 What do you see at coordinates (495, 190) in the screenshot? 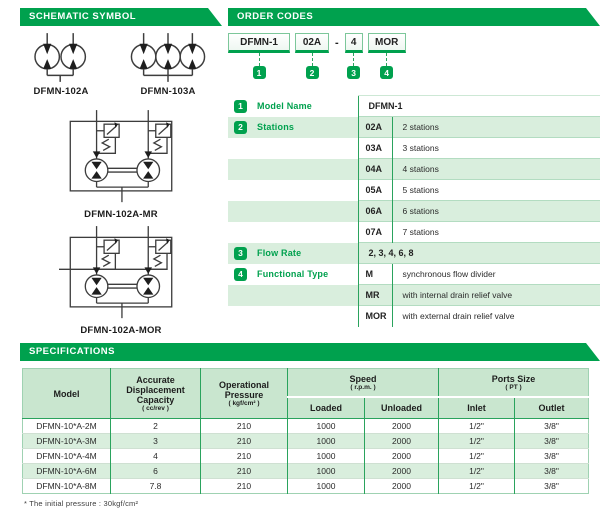
I see `row-desc: 5 stations` at bounding box center [495, 190].